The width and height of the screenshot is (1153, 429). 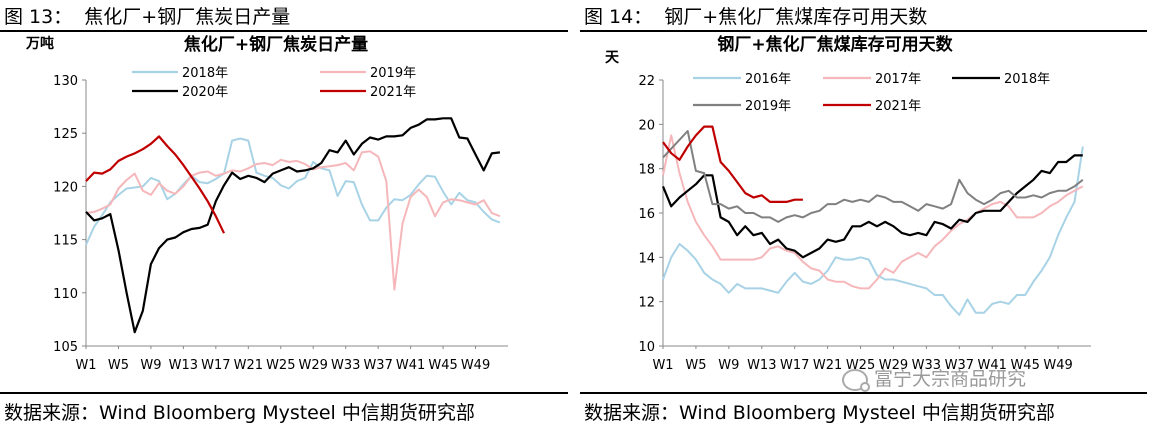 I want to click on series-line-2016年, so click(x=873, y=231).